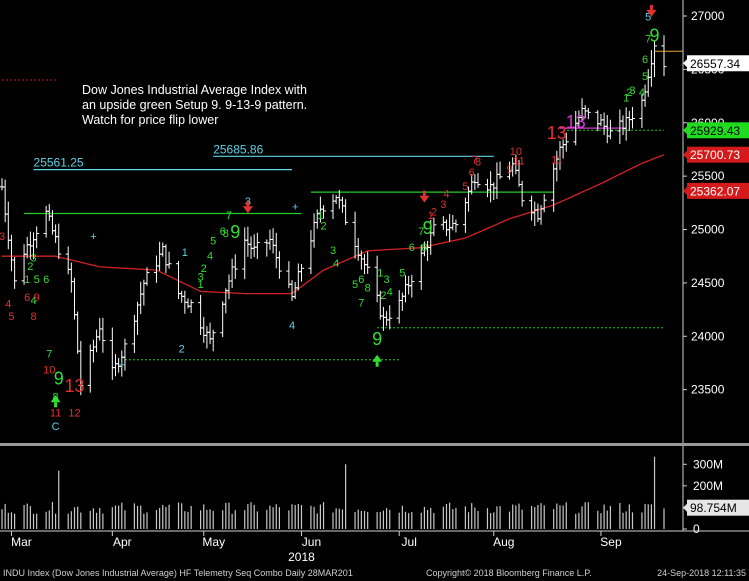 The width and height of the screenshot is (749, 581). Describe the element at coordinates (556, 160) in the screenshot. I see `setup-count-label: 11` at that location.